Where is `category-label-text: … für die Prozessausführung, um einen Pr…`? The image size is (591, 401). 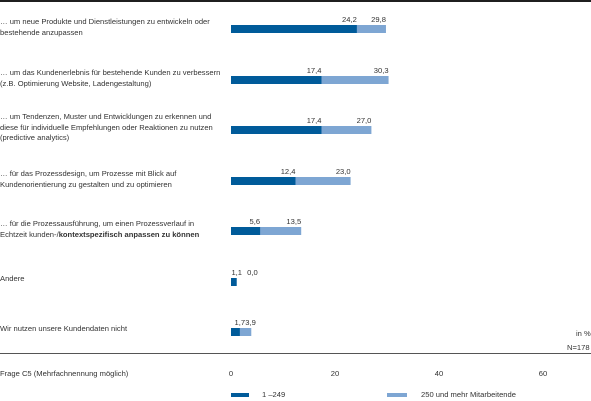 category-label-text: … für die Prozessausführung, um einen Pr… is located at coordinates (97, 229).